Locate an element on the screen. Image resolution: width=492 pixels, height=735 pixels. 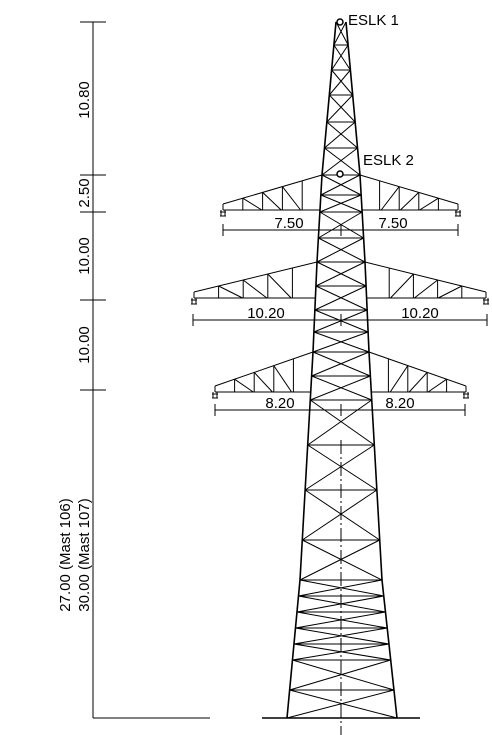
eslk-label: ESLK 1 is located at coordinates (373, 20).